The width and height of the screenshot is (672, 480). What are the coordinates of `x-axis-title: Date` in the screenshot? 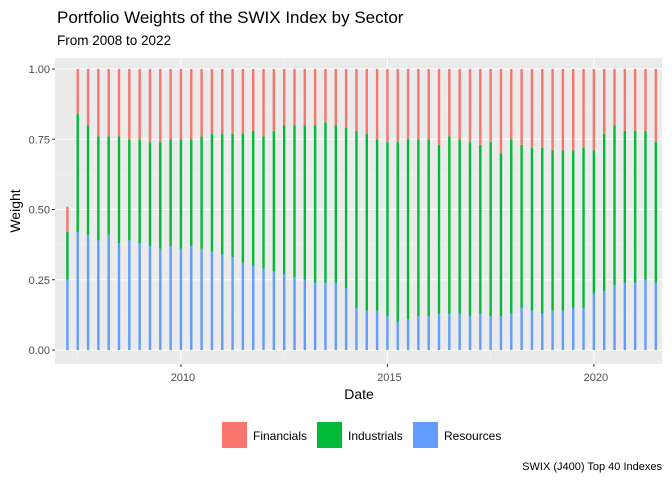 It's located at (359, 394).